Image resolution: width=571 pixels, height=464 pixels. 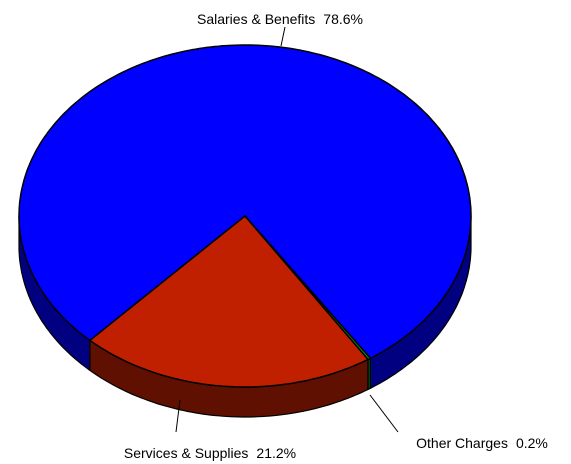 I want to click on slice-side, so click(x=369, y=373).